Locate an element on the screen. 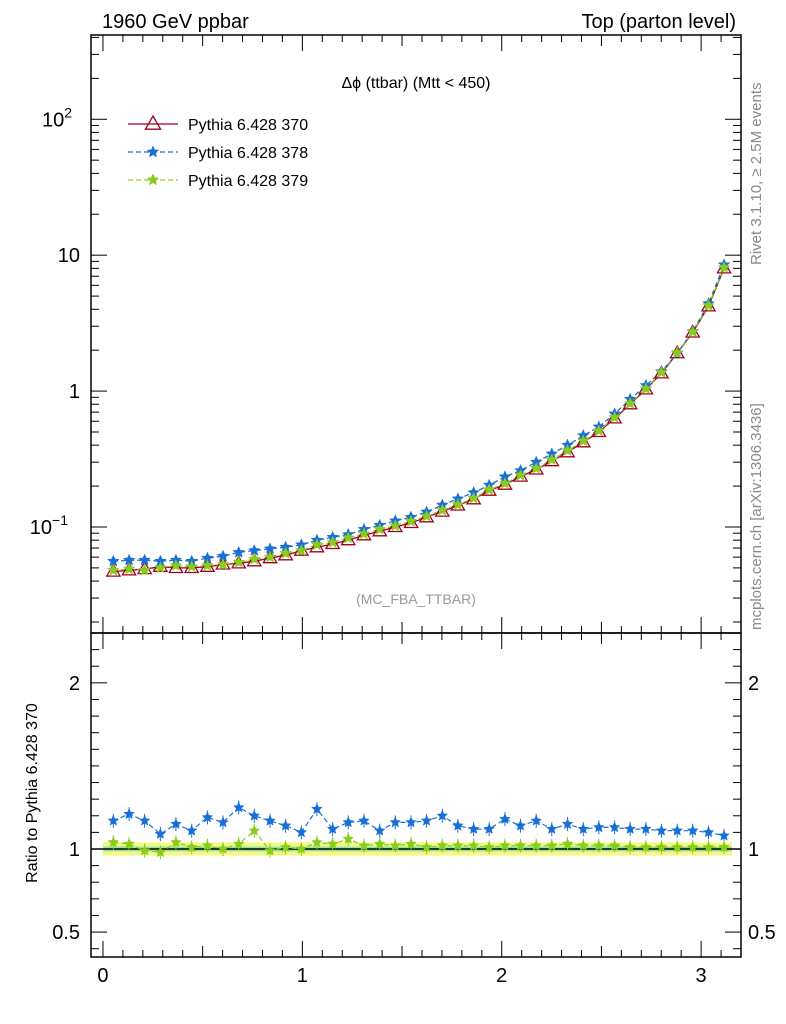 The height and width of the screenshot is (1024, 786). ratio-y-tick-label-left: 2 is located at coordinates (74, 684).